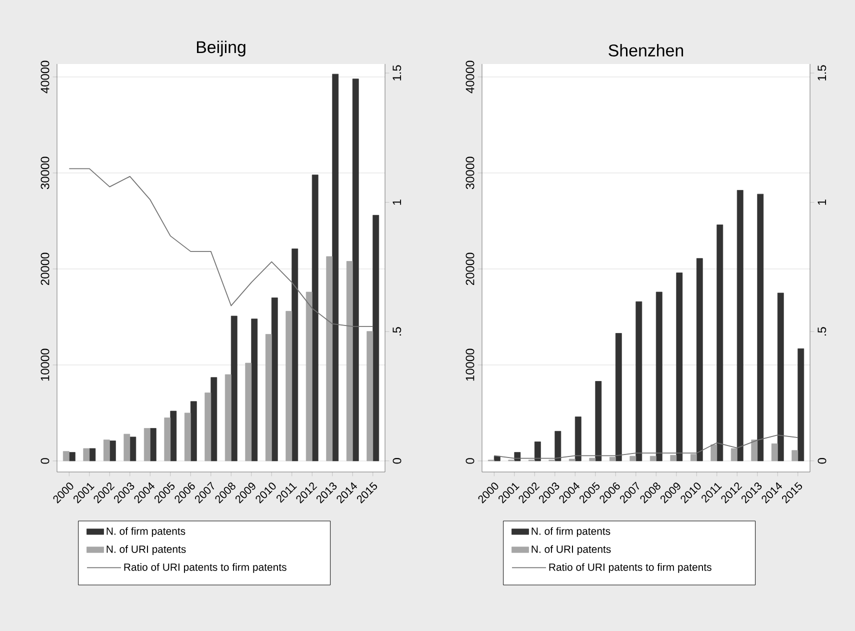  What do you see at coordinates (221, 48) in the screenshot?
I see `chart-title: Beijing` at bounding box center [221, 48].